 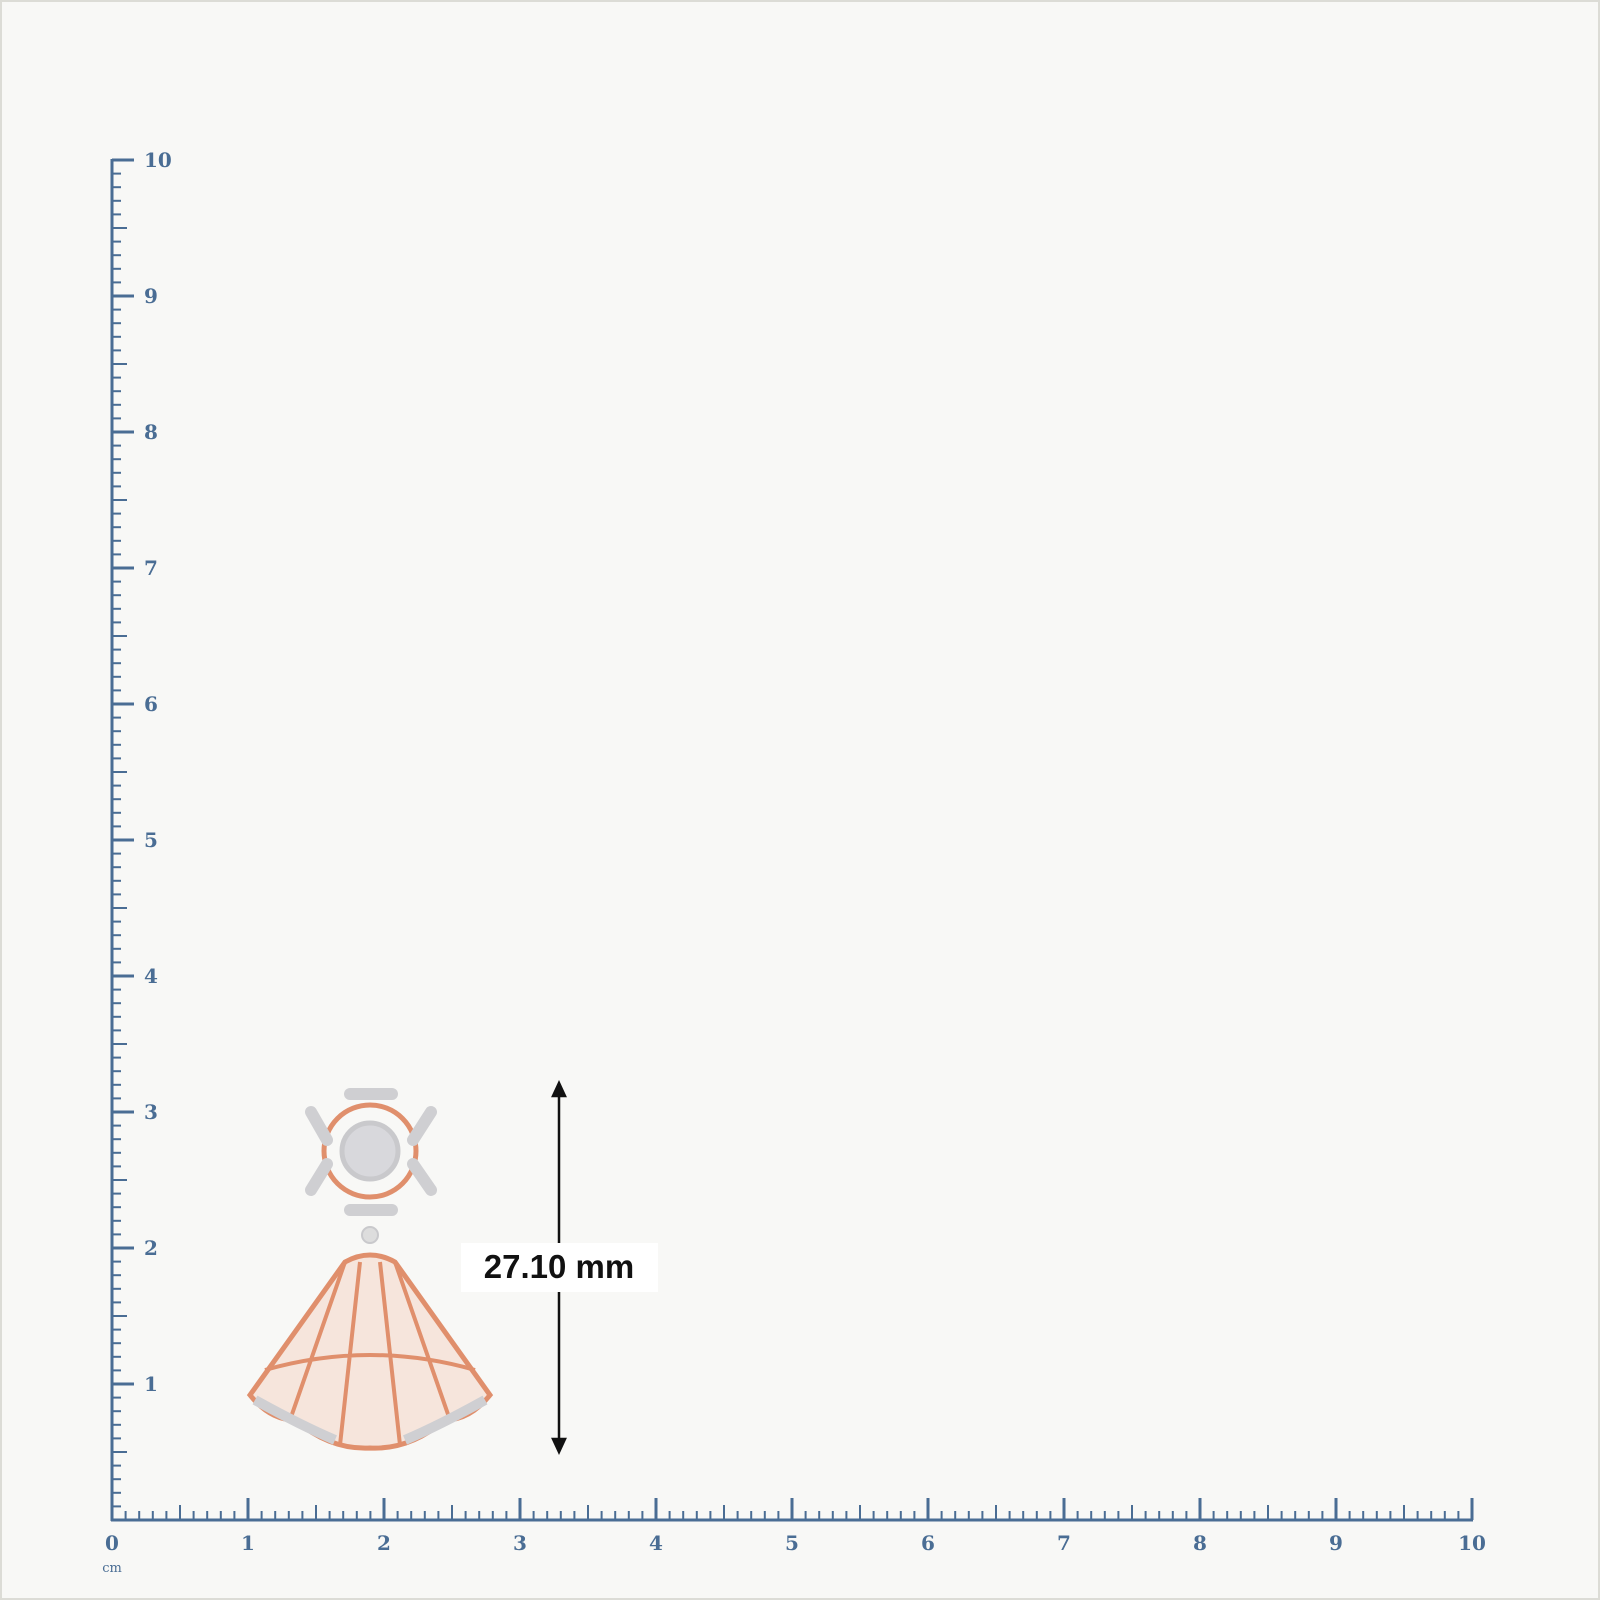 What do you see at coordinates (158, 160) in the screenshot?
I see `y-tick-label: 10` at bounding box center [158, 160].